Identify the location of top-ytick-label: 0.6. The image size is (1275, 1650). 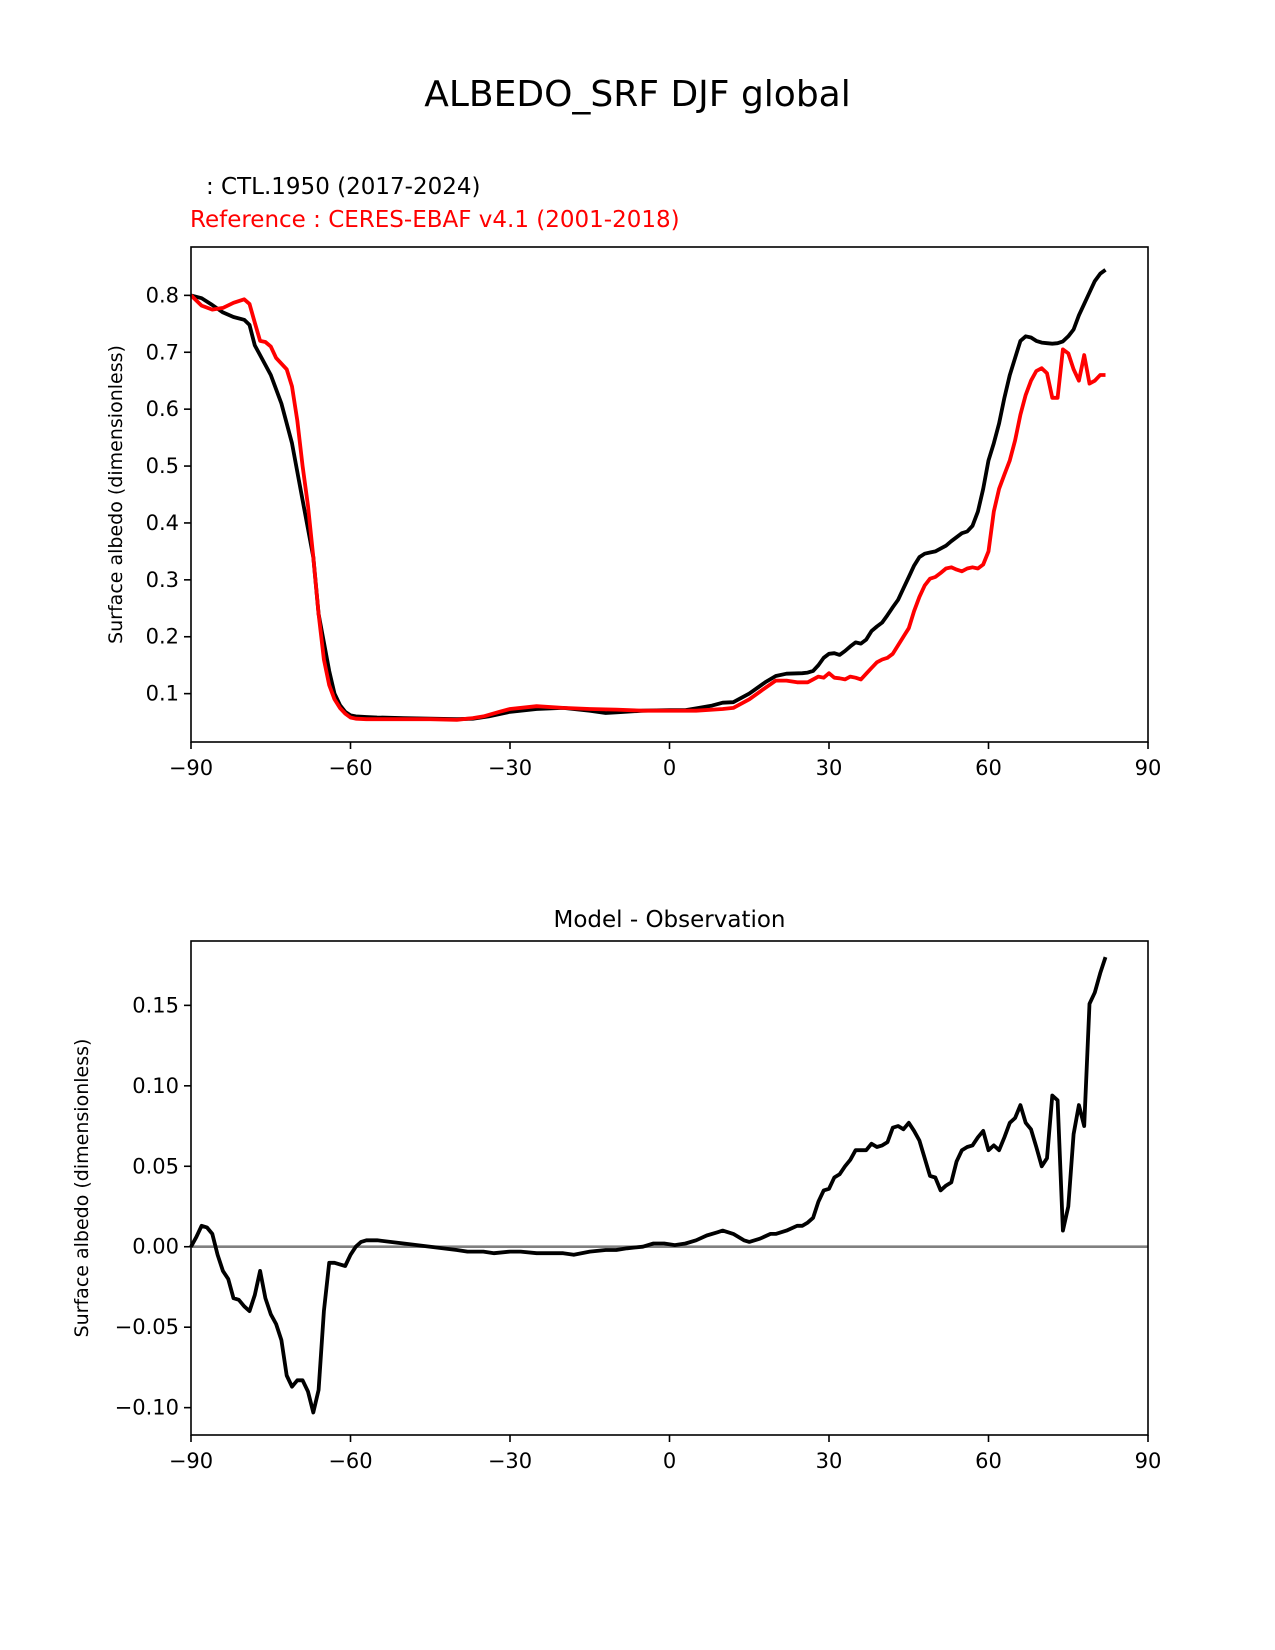
(162, 409).